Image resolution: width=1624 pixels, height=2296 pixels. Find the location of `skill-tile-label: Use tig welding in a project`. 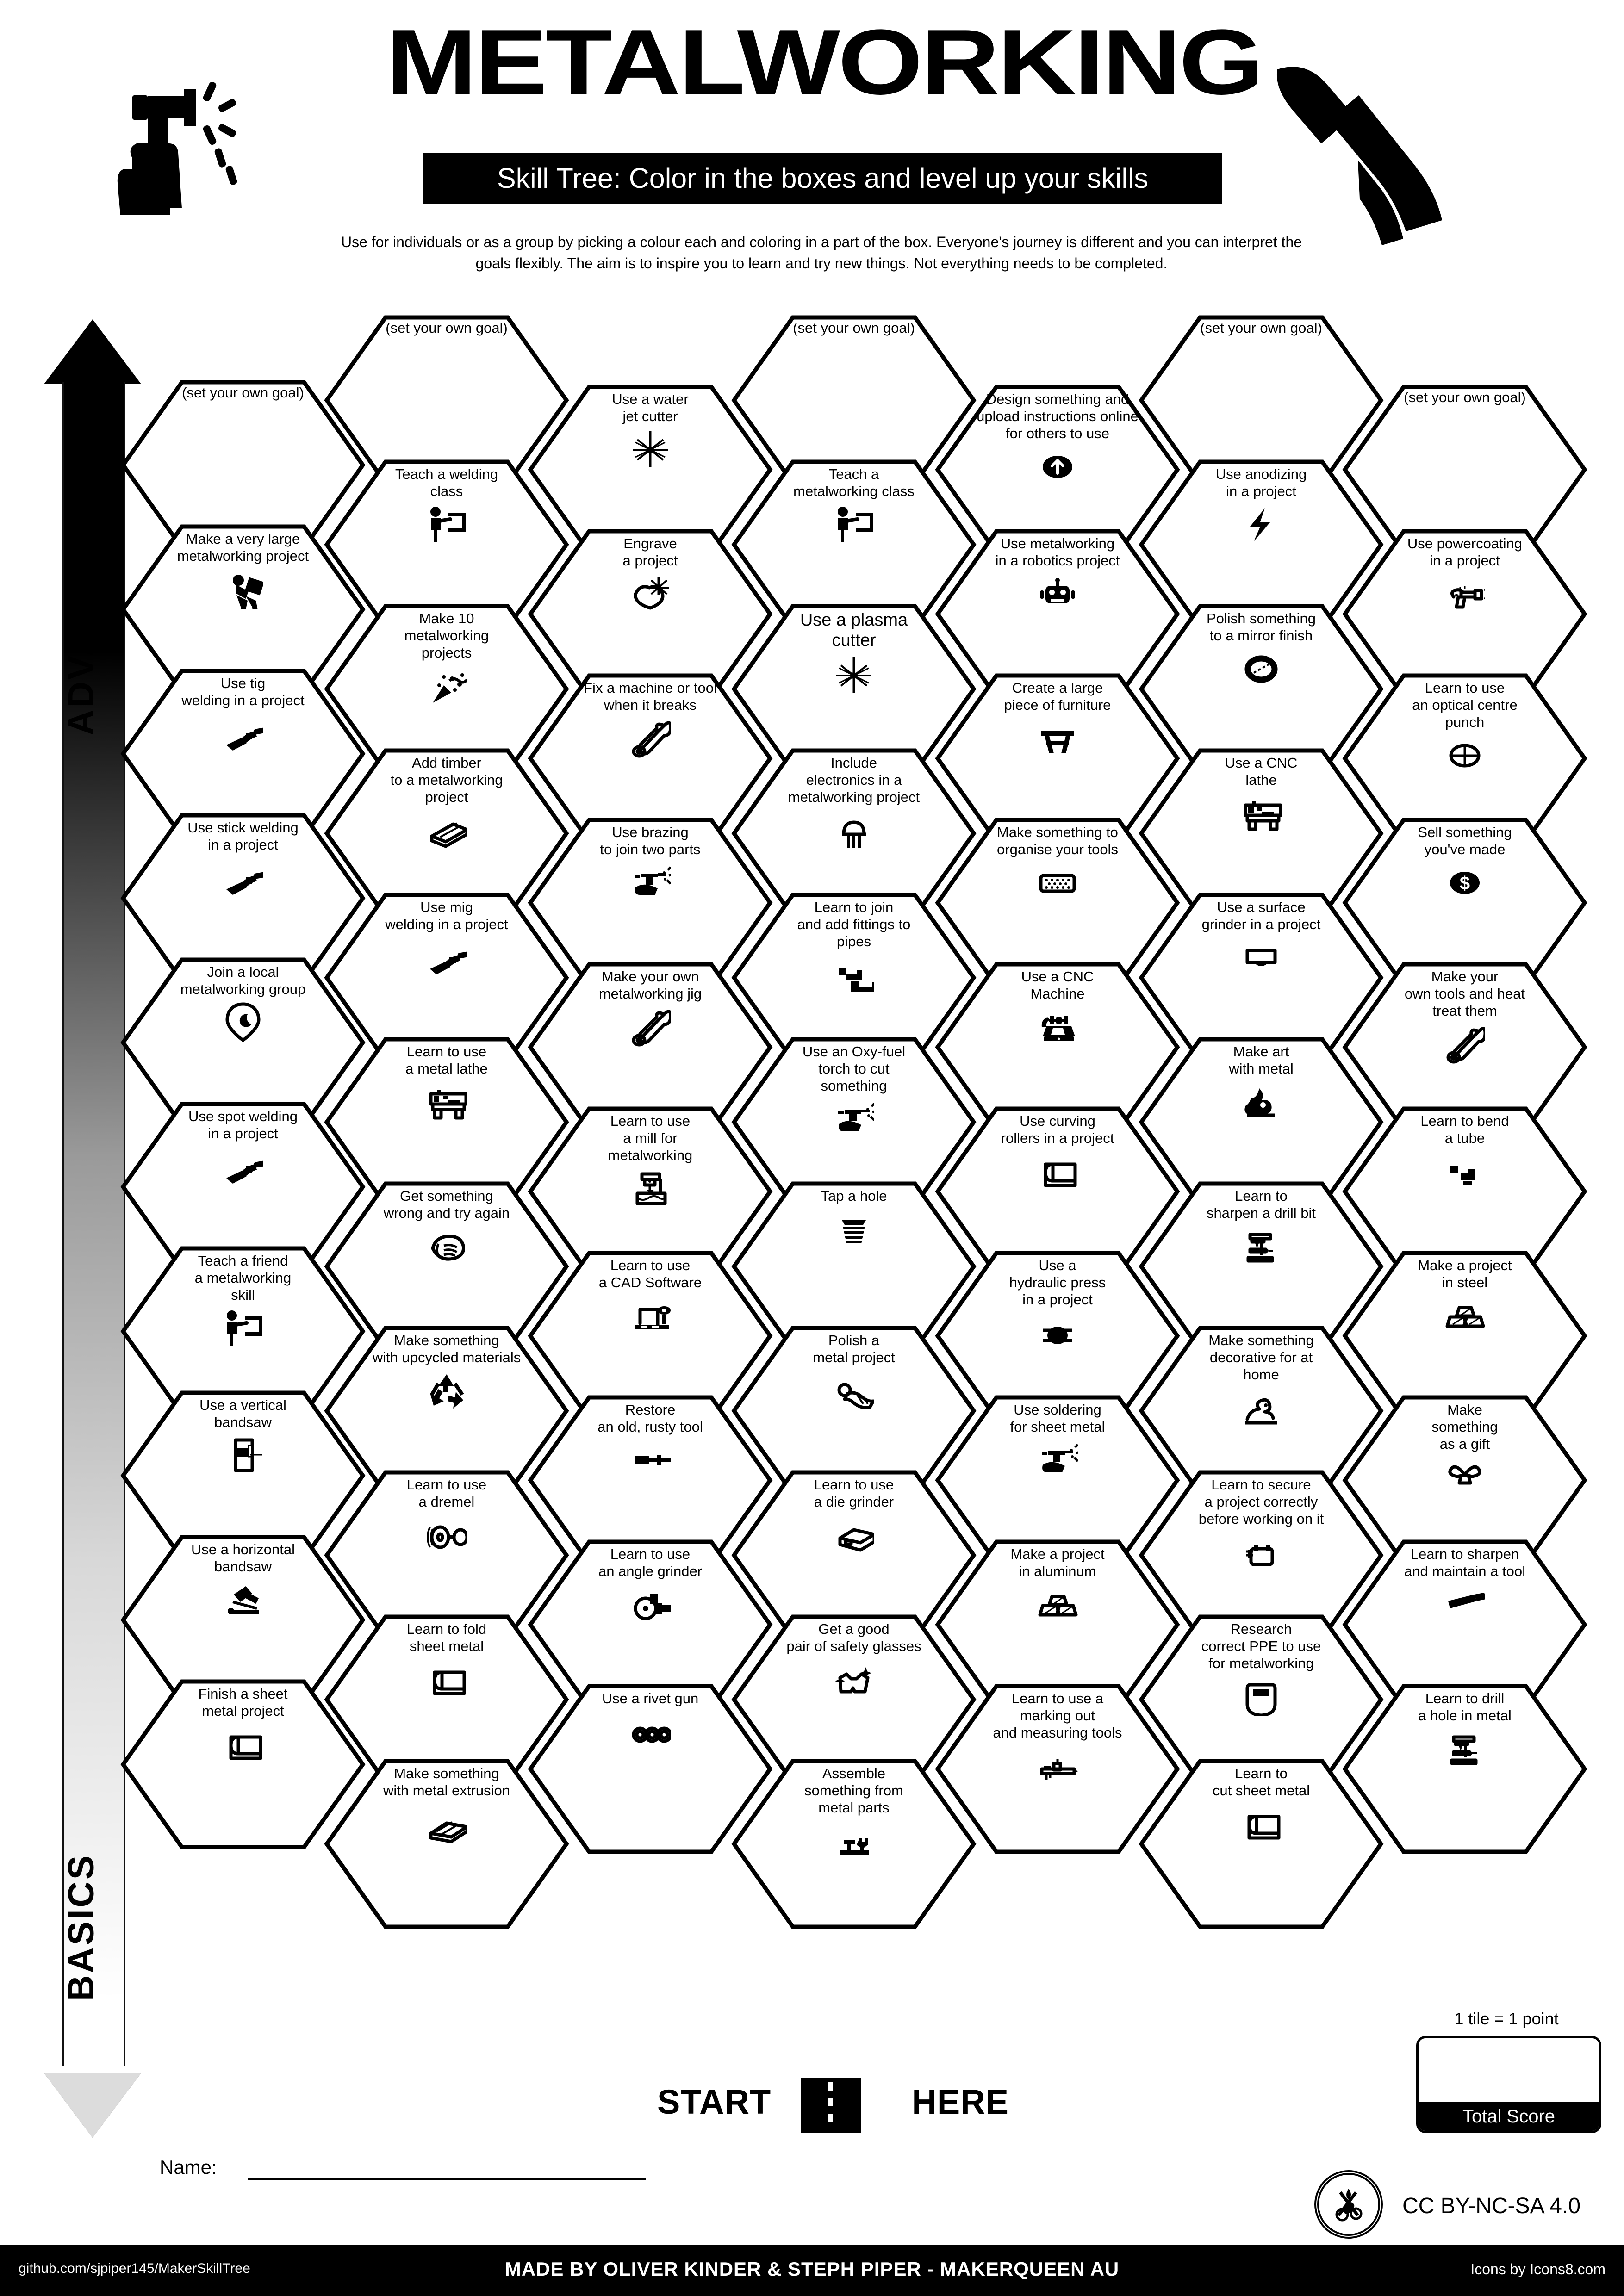

skill-tile-label: Use tig welding in a project is located at coordinates (243, 692).